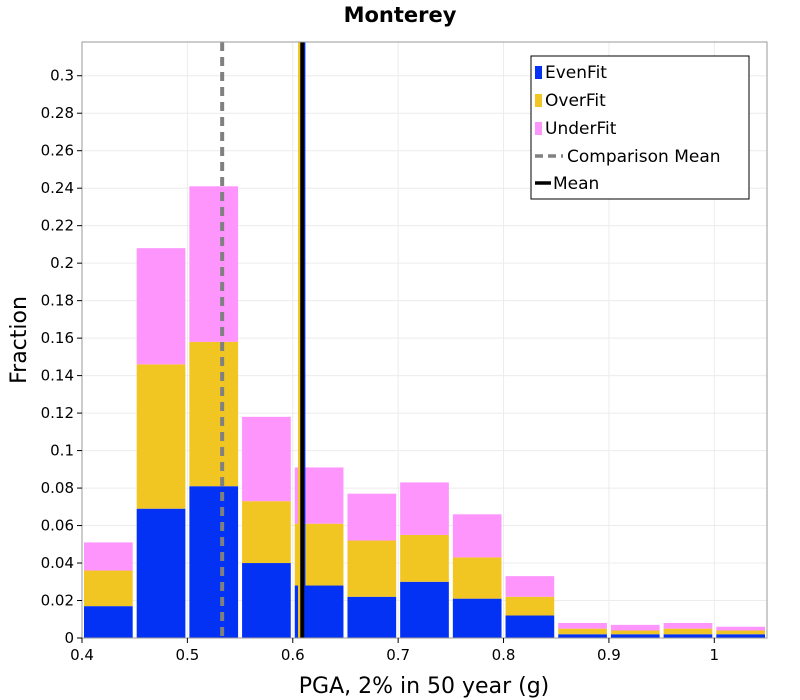  What do you see at coordinates (57, 151) in the screenshot?
I see `y-tick-label: 0.26` at bounding box center [57, 151].